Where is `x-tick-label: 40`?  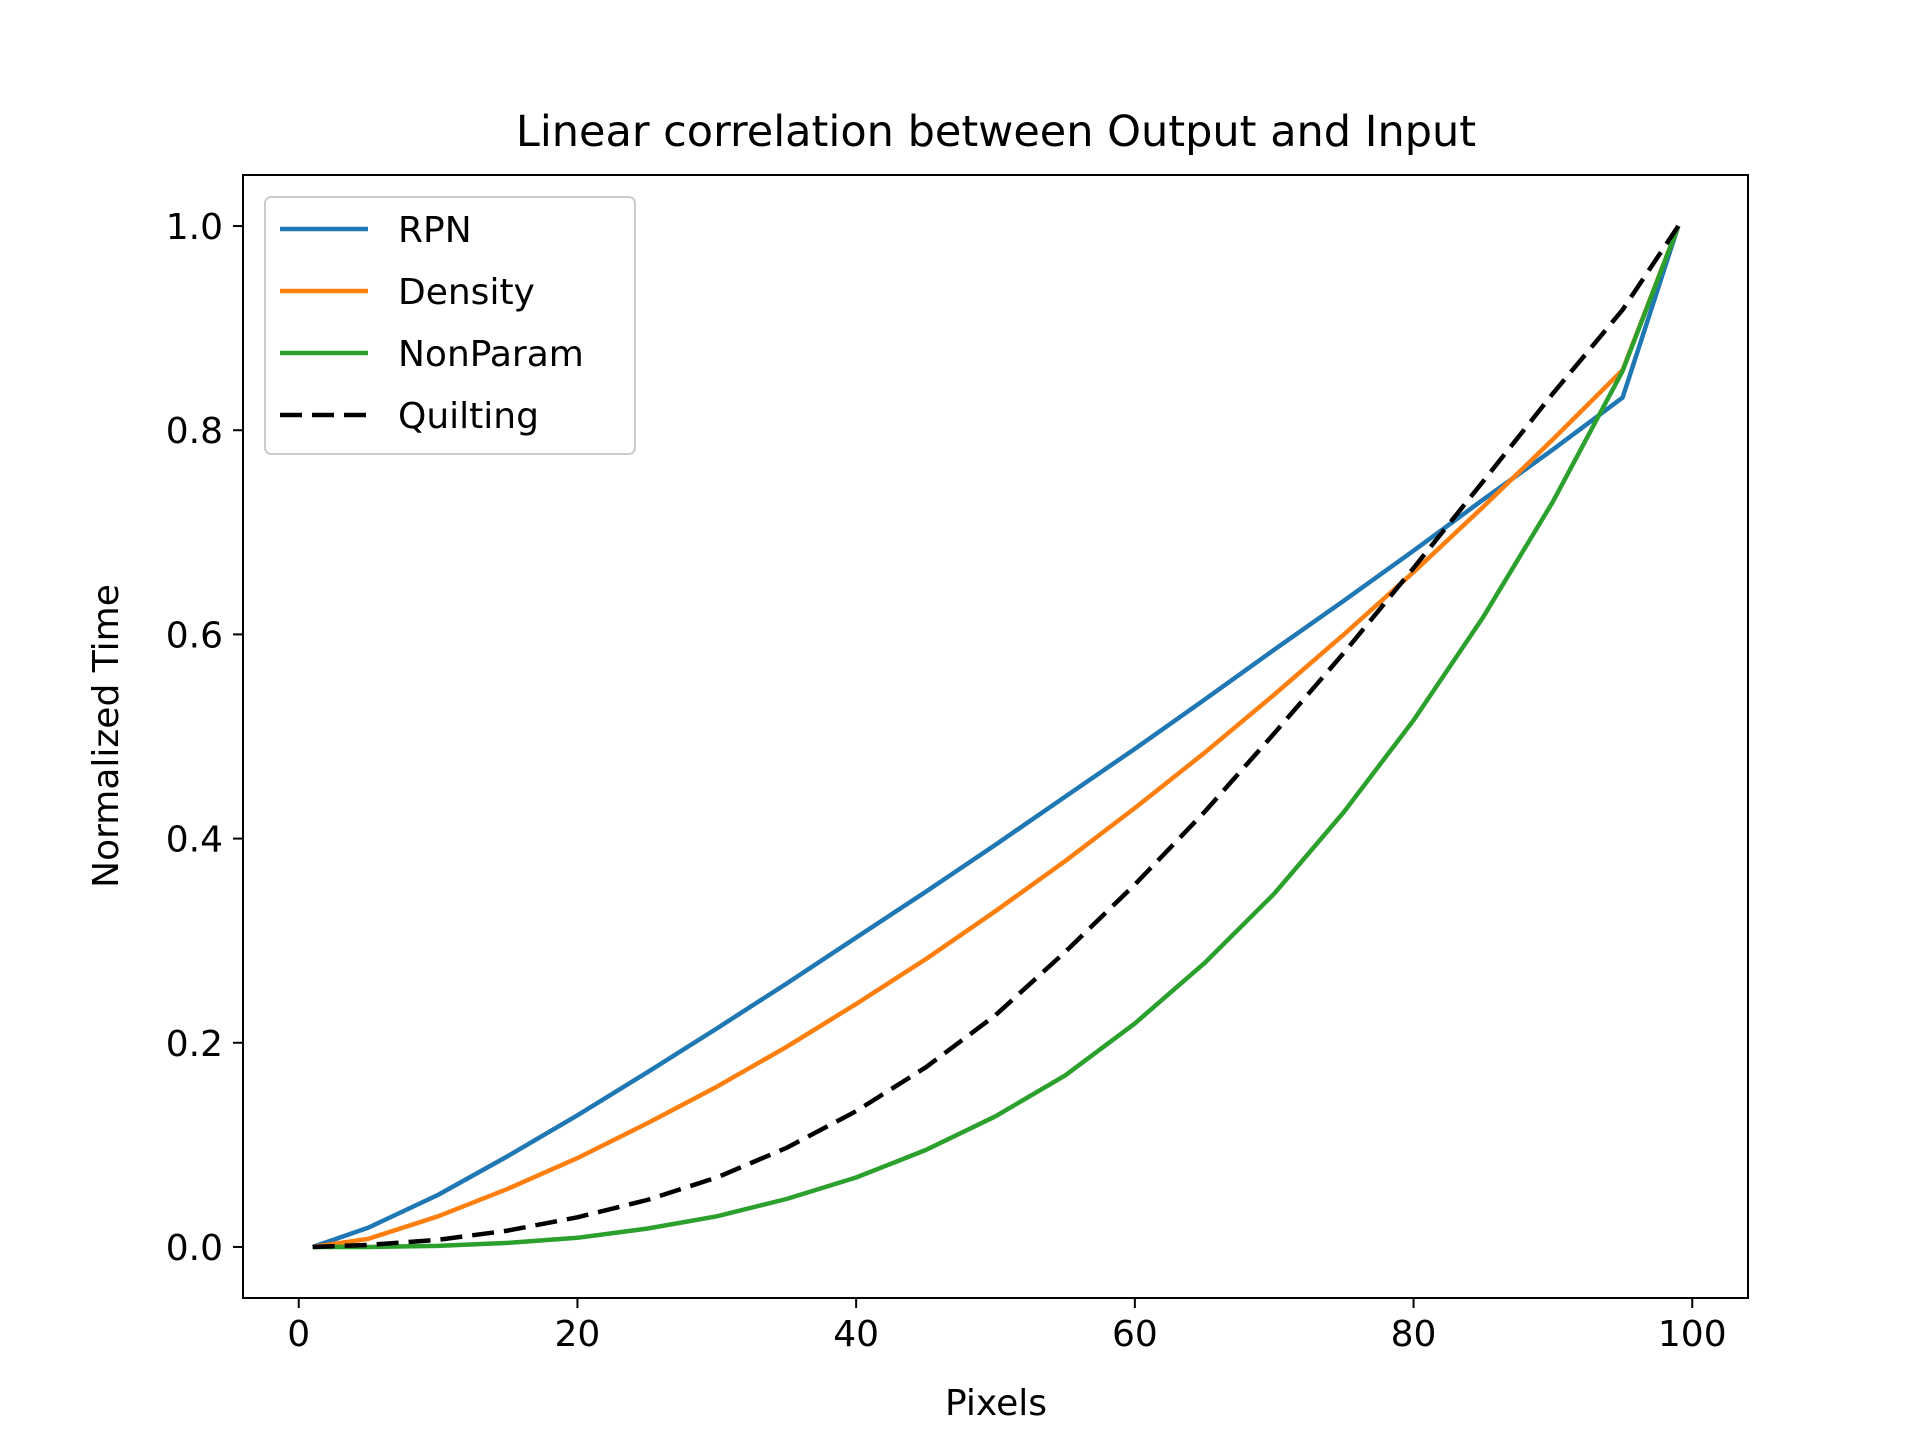 x-tick-label: 40 is located at coordinates (856, 1334).